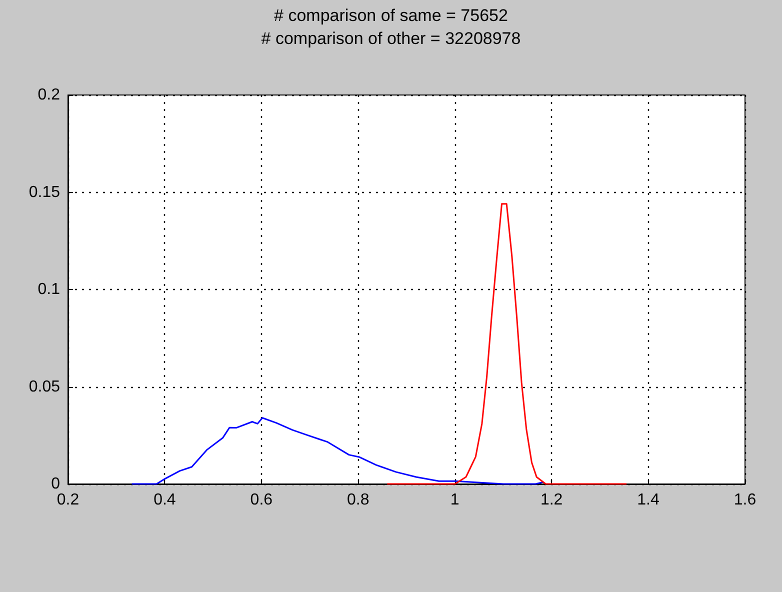 Image resolution: width=782 pixels, height=592 pixels. Describe the element at coordinates (165, 500) in the screenshot. I see `x-tick-label: 0.4` at that location.